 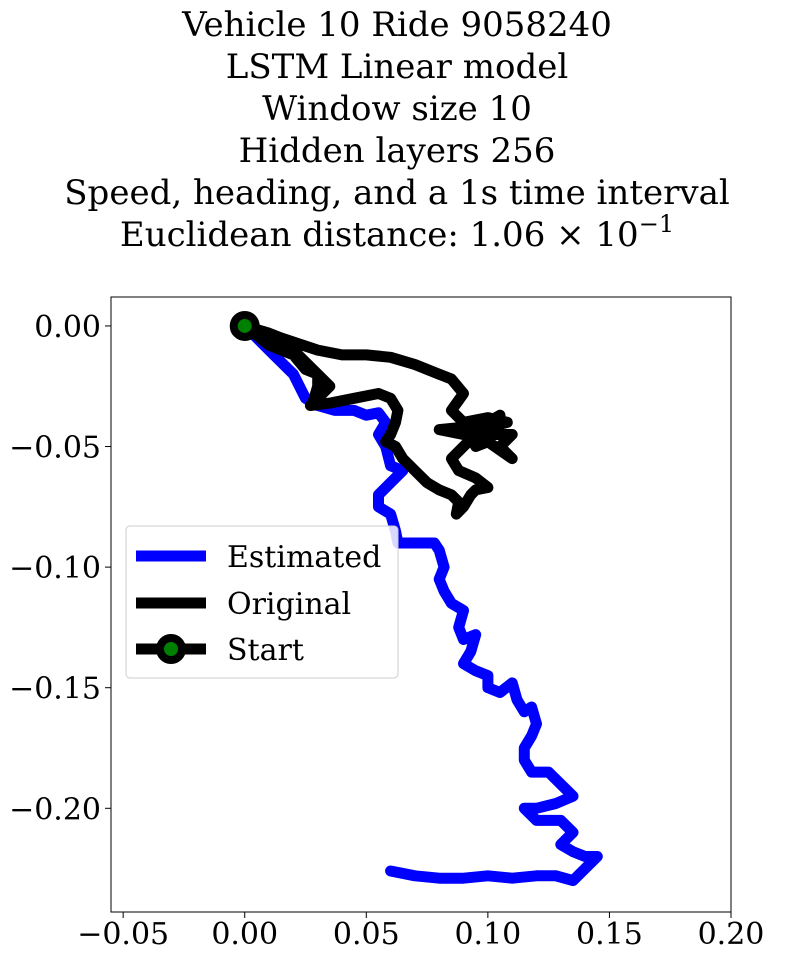 What do you see at coordinates (609, 934) in the screenshot?
I see `x-tick-label: 0.15` at bounding box center [609, 934].